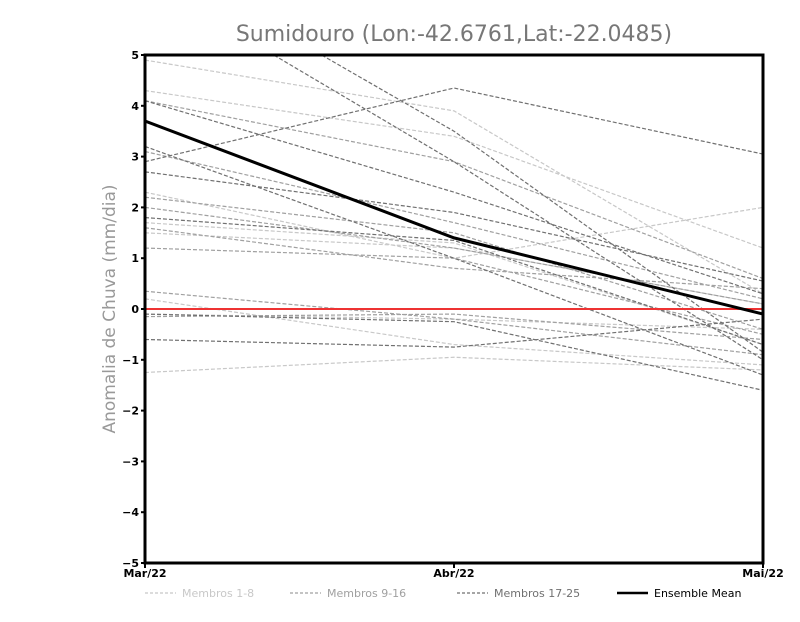 This screenshot has height=622, width=800. Describe the element at coordinates (135, 106) in the screenshot. I see `y-tick-label: 4` at that location.